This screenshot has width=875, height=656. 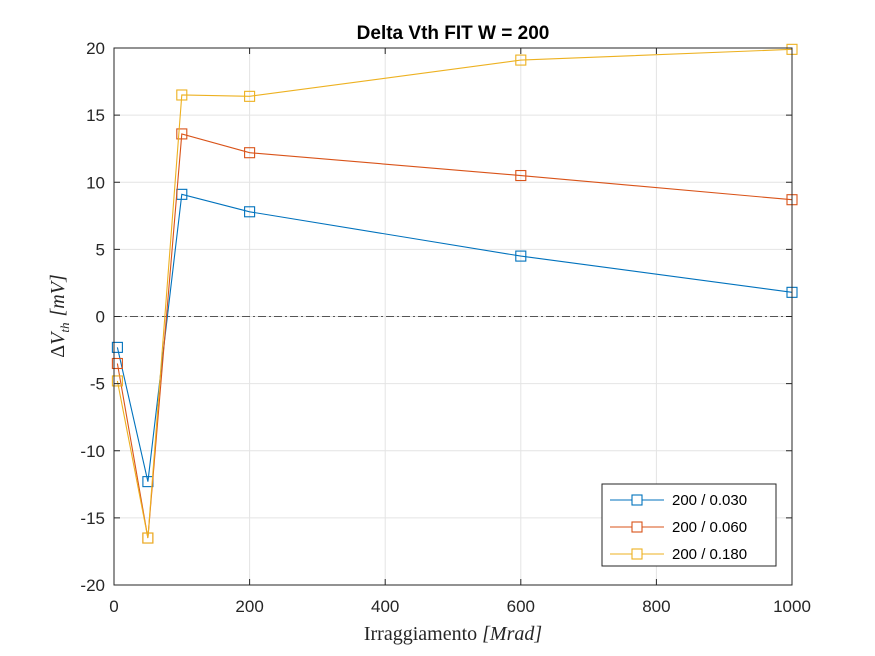 I want to click on y-tick-label: -15, so click(x=92, y=518).